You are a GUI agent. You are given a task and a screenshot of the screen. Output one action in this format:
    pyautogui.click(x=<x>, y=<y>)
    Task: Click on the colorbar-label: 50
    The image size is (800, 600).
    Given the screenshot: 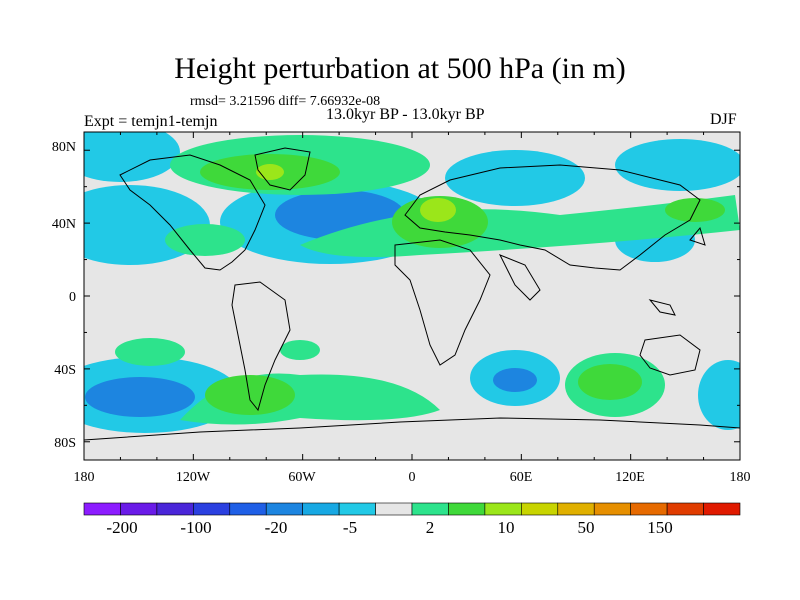 What is the action you would take?
    pyautogui.click(x=586, y=527)
    